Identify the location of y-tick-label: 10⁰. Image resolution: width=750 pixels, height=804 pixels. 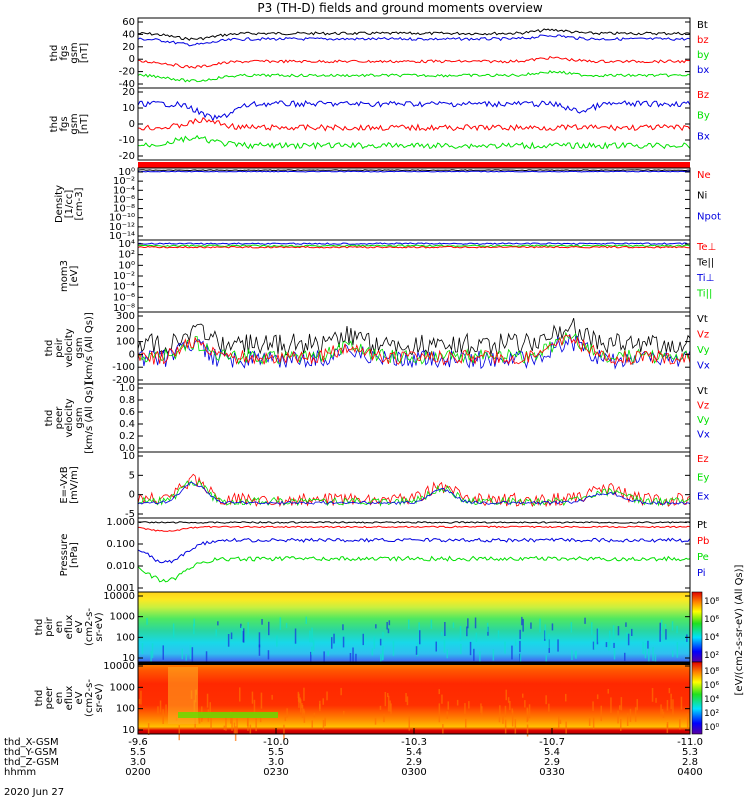
(126, 172).